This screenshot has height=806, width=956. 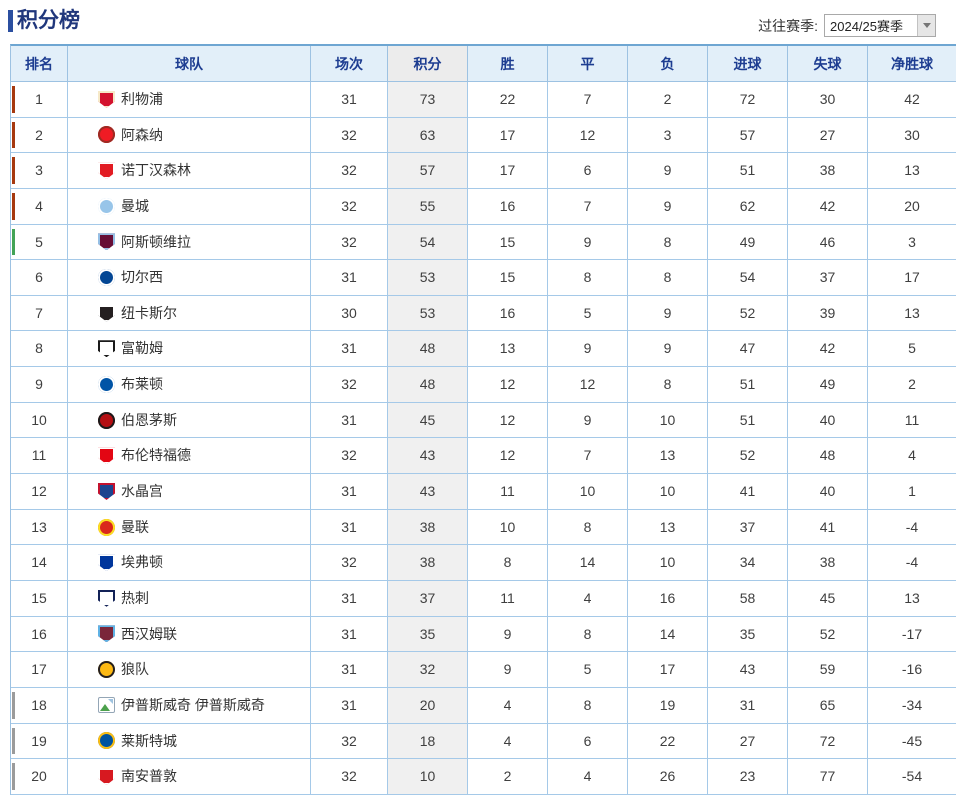 What do you see at coordinates (142, 491) in the screenshot?
I see `team-name: 水晶宫` at bounding box center [142, 491].